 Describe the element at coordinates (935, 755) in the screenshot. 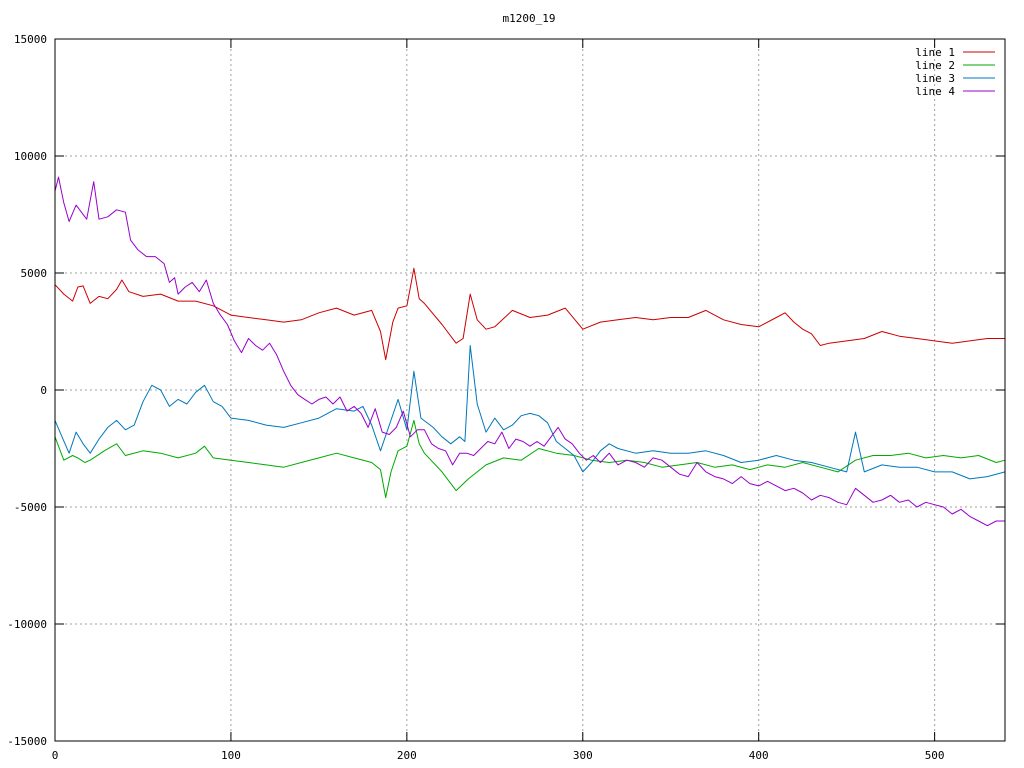

I see `x-tick-label: 500` at that location.